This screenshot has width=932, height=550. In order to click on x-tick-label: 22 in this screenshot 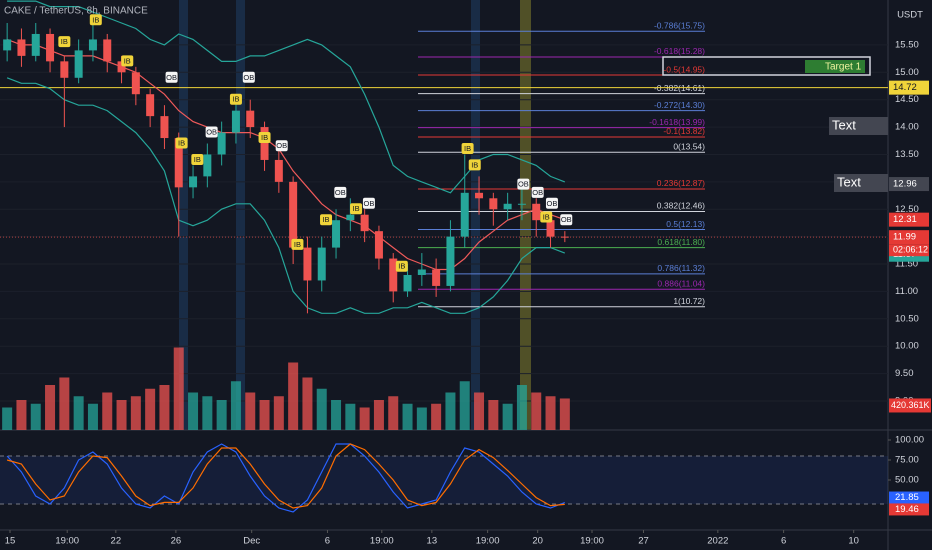, I will do `click(116, 541)`.